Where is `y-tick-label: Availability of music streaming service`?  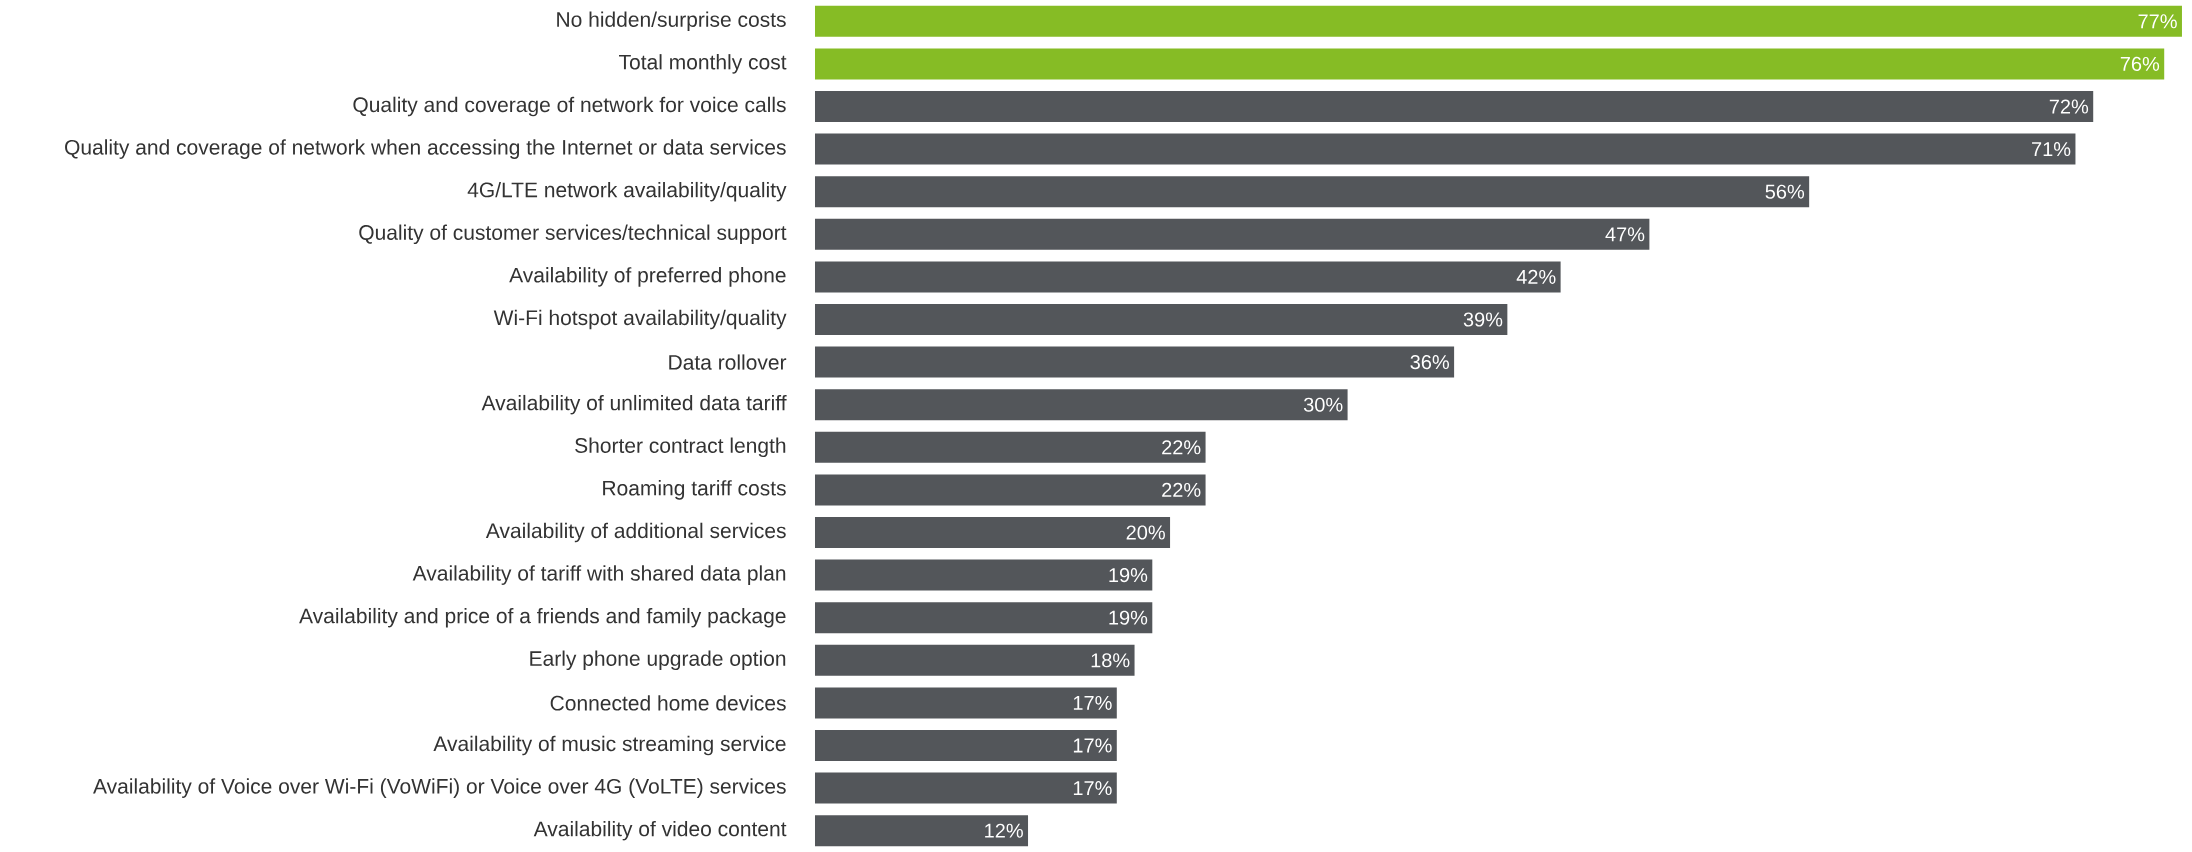
y-tick-label: Availability of music streaming service is located at coordinates (609, 745).